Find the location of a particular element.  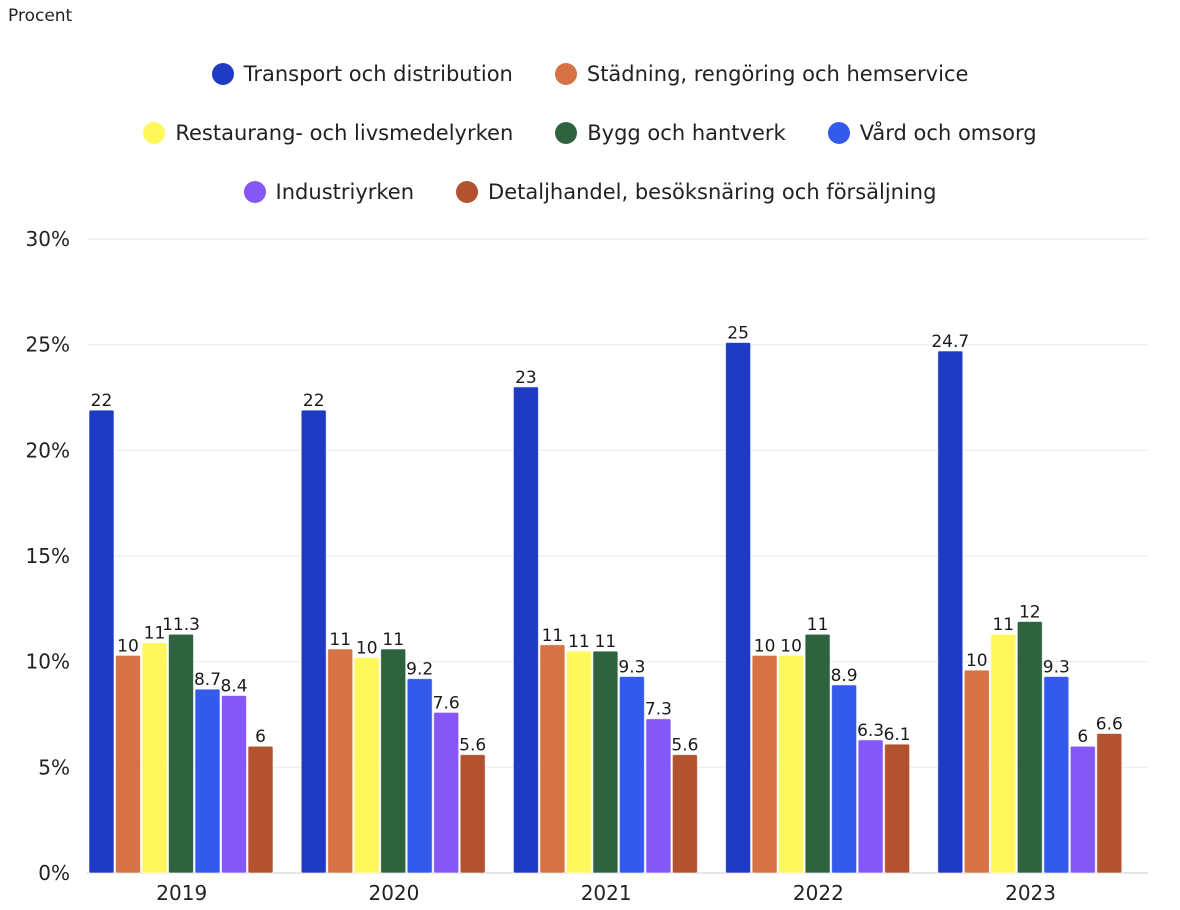

legend-label: Bygg och hantverk is located at coordinates (686, 133).